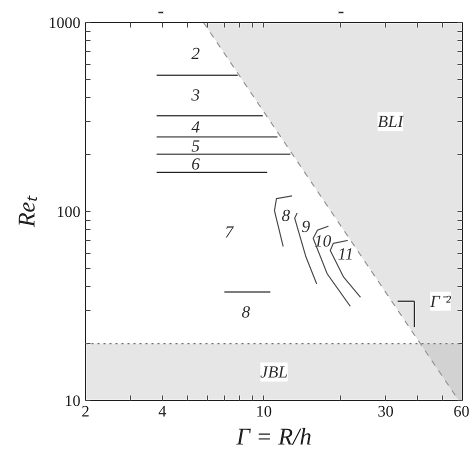  What do you see at coordinates (346, 254) in the screenshot?
I see `annotation: 11` at bounding box center [346, 254].